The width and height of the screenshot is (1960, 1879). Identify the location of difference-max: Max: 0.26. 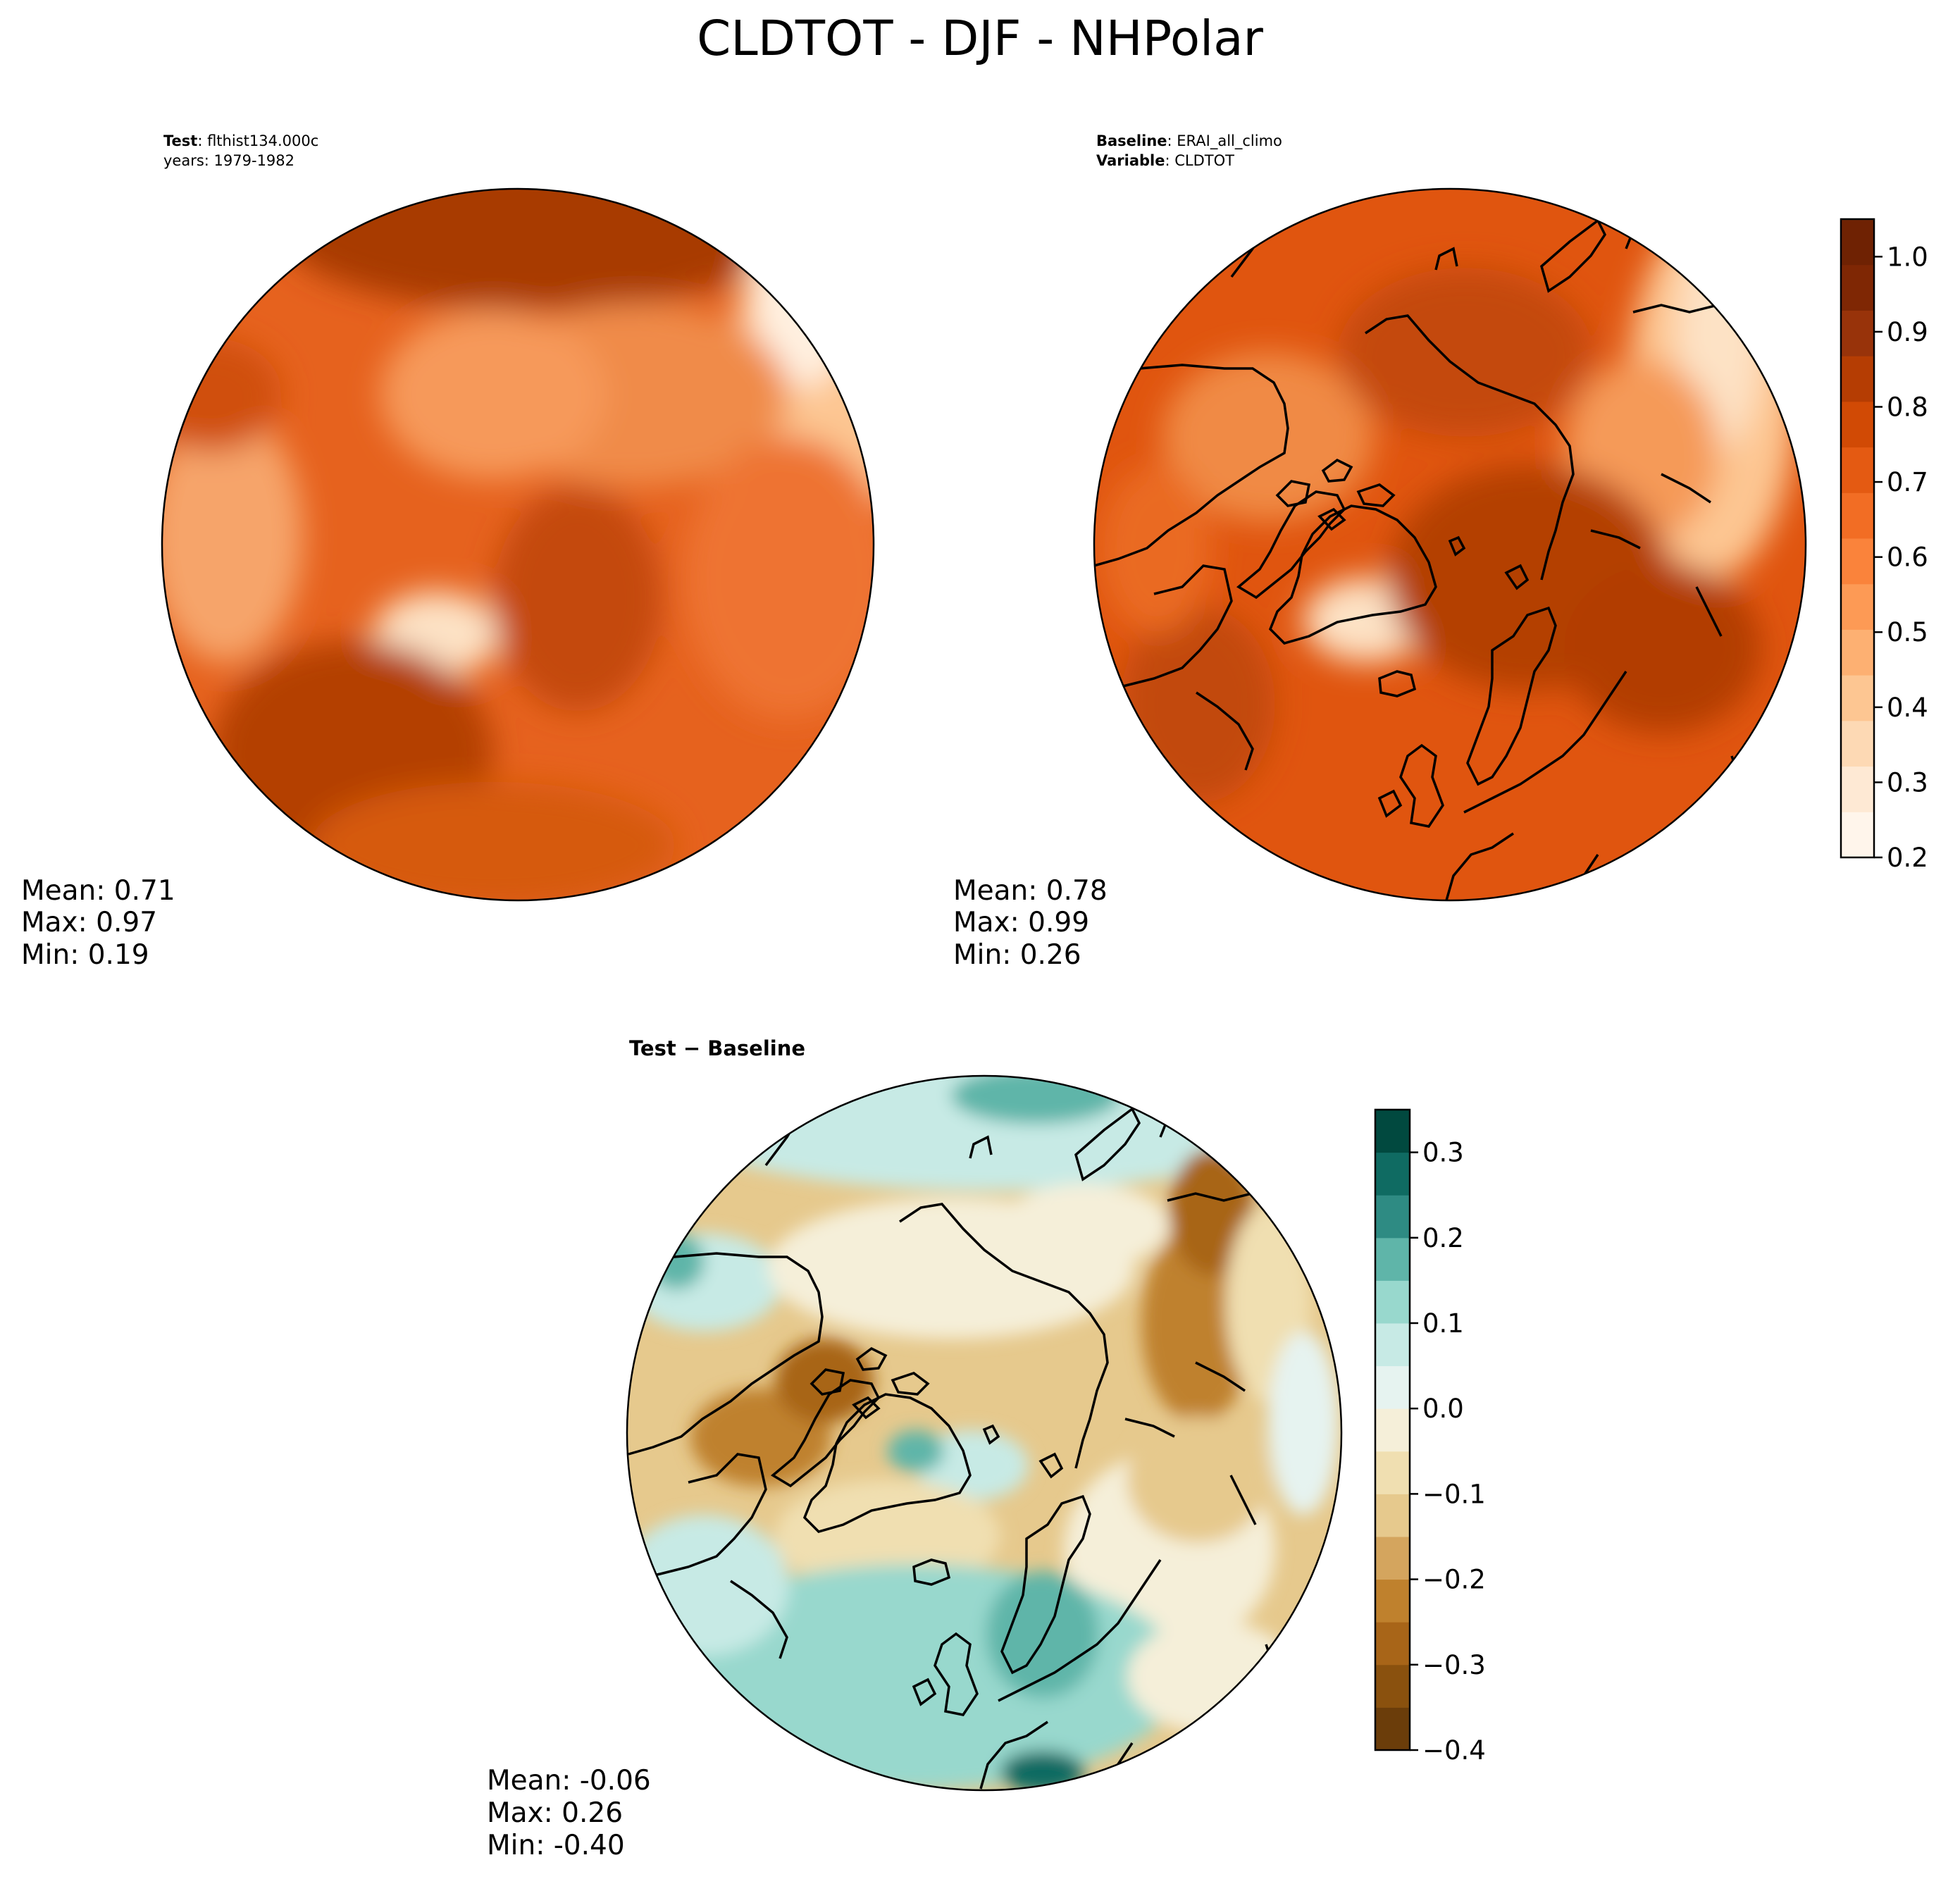
(555, 1813).